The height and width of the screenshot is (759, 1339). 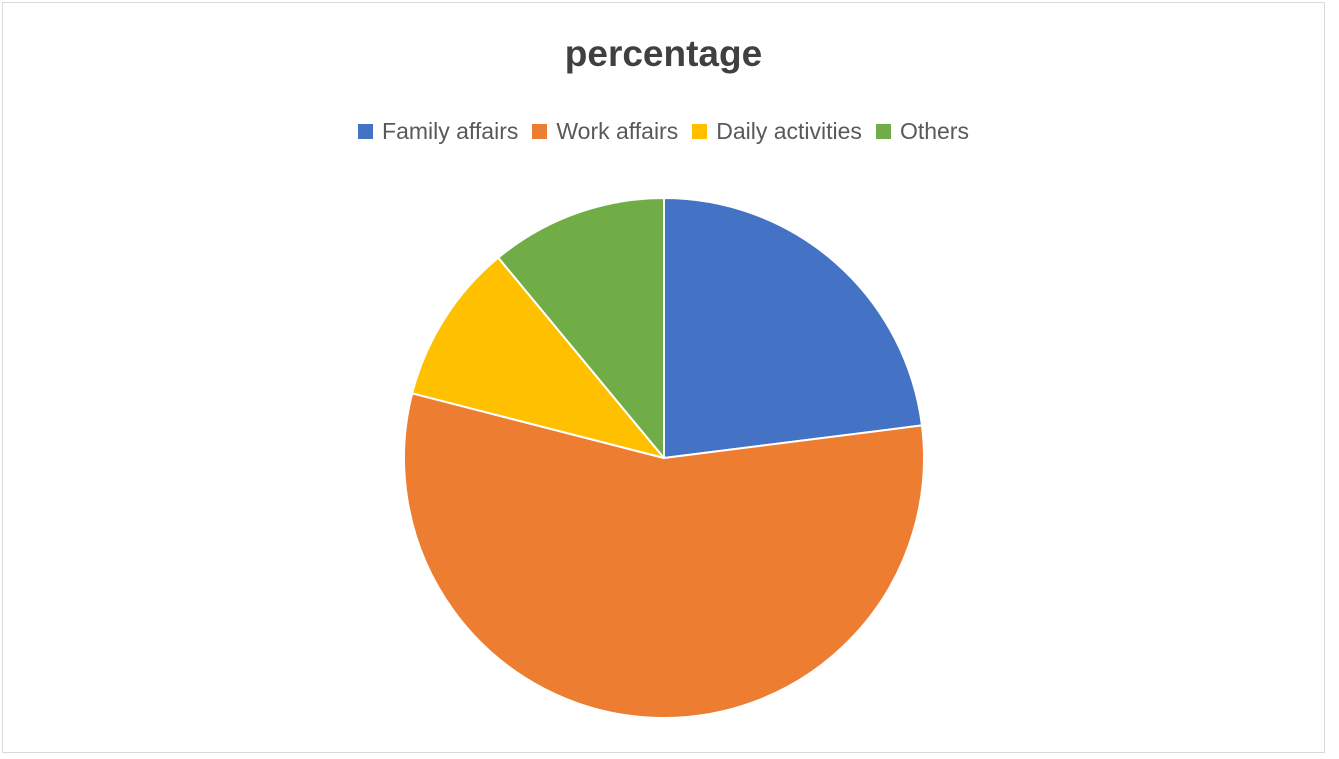 I want to click on legend-label-work-affairs: Work affairs, so click(x=617, y=131).